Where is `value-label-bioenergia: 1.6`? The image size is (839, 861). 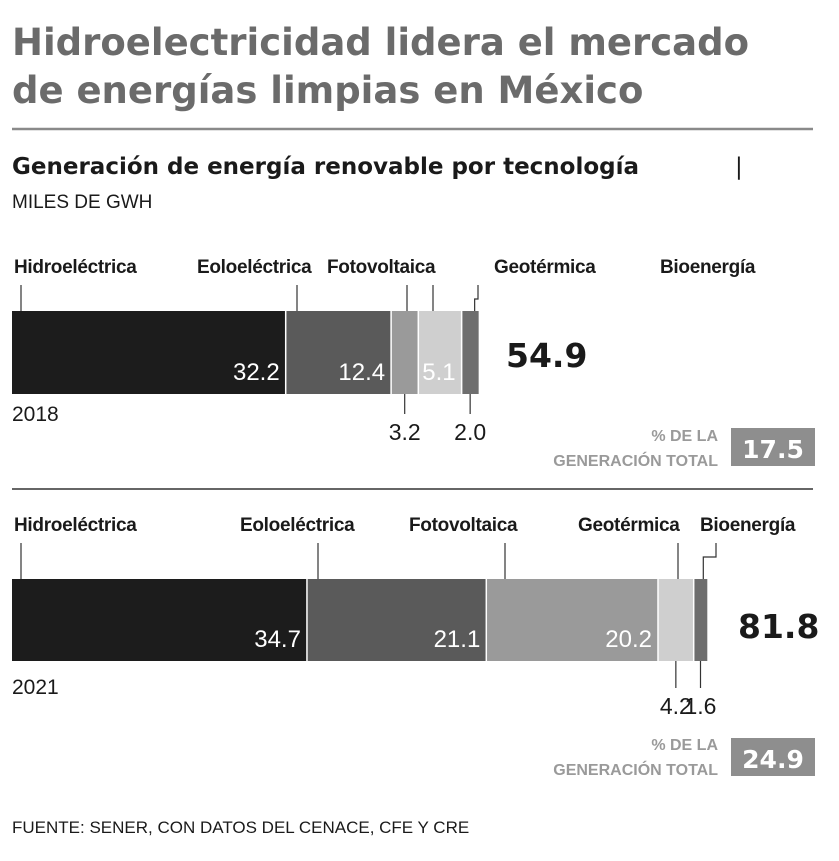 value-label-bioenergia: 1.6 is located at coordinates (701, 706).